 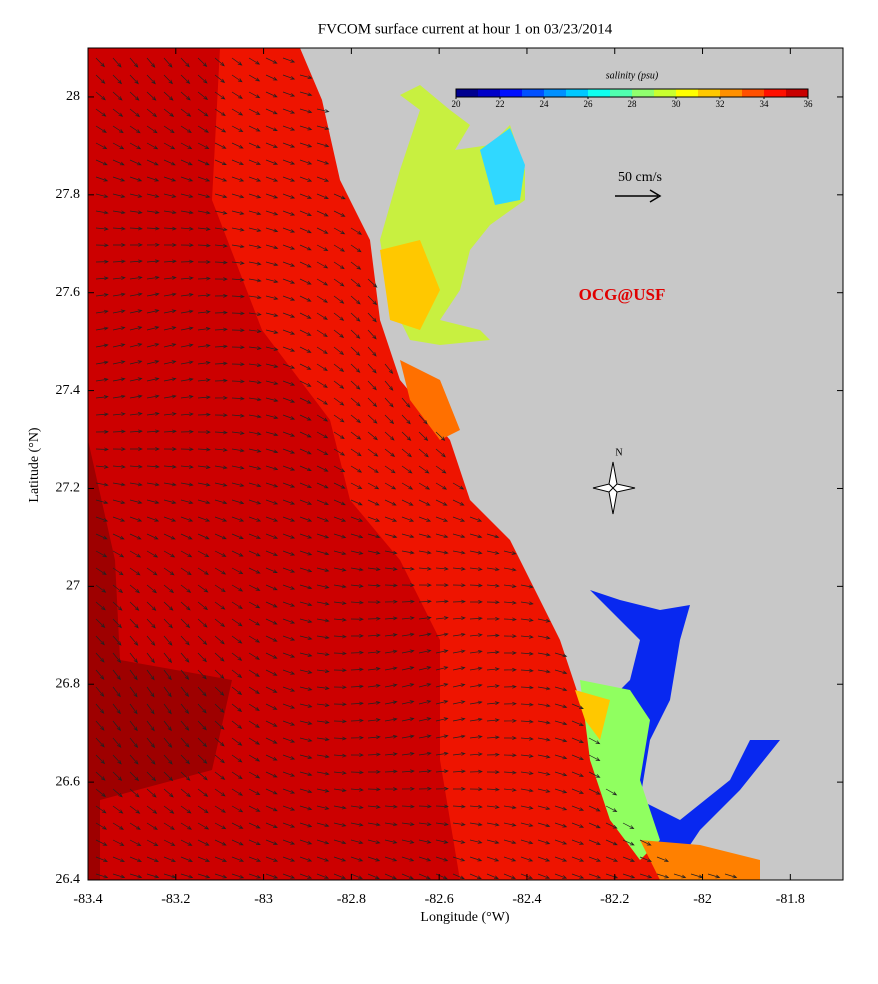 What do you see at coordinates (502, 166) in the screenshot?
I see `hillsborough-bay` at bounding box center [502, 166].